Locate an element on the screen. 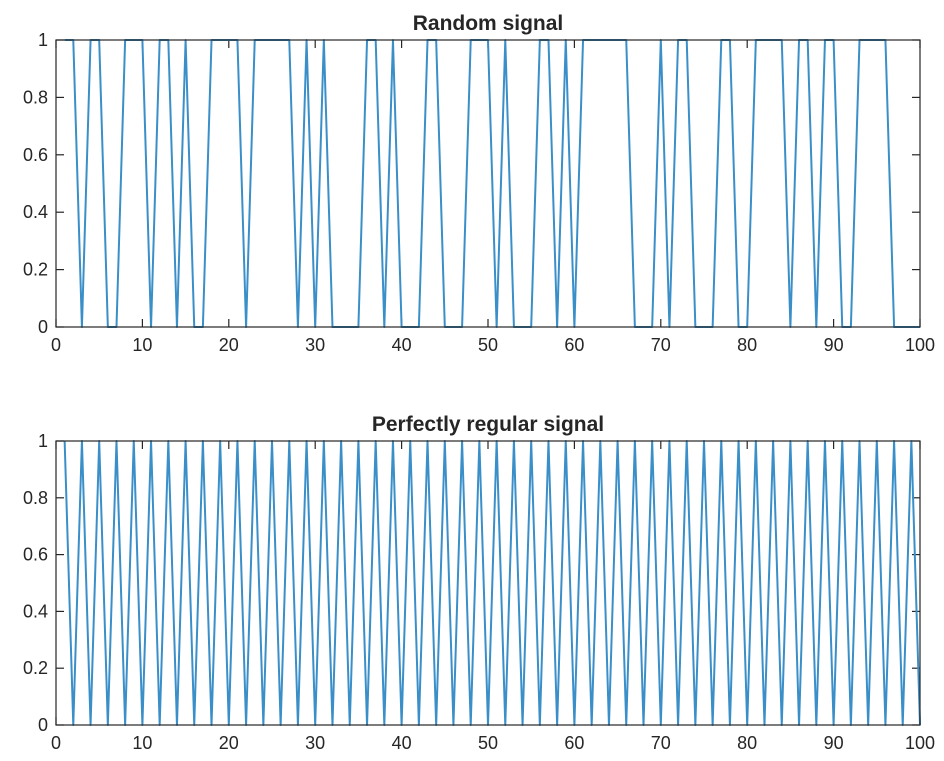 The width and height of the screenshot is (944, 761). chart-title: Random signal is located at coordinates (488, 23).